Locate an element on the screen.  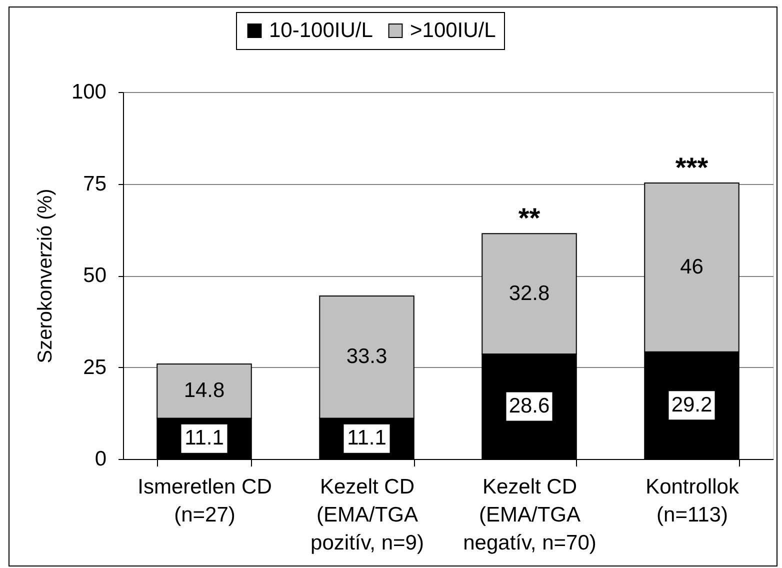
x-tick-label: Kezelt CD (EMA/TGA pozitív, n=9) is located at coordinates (367, 515).